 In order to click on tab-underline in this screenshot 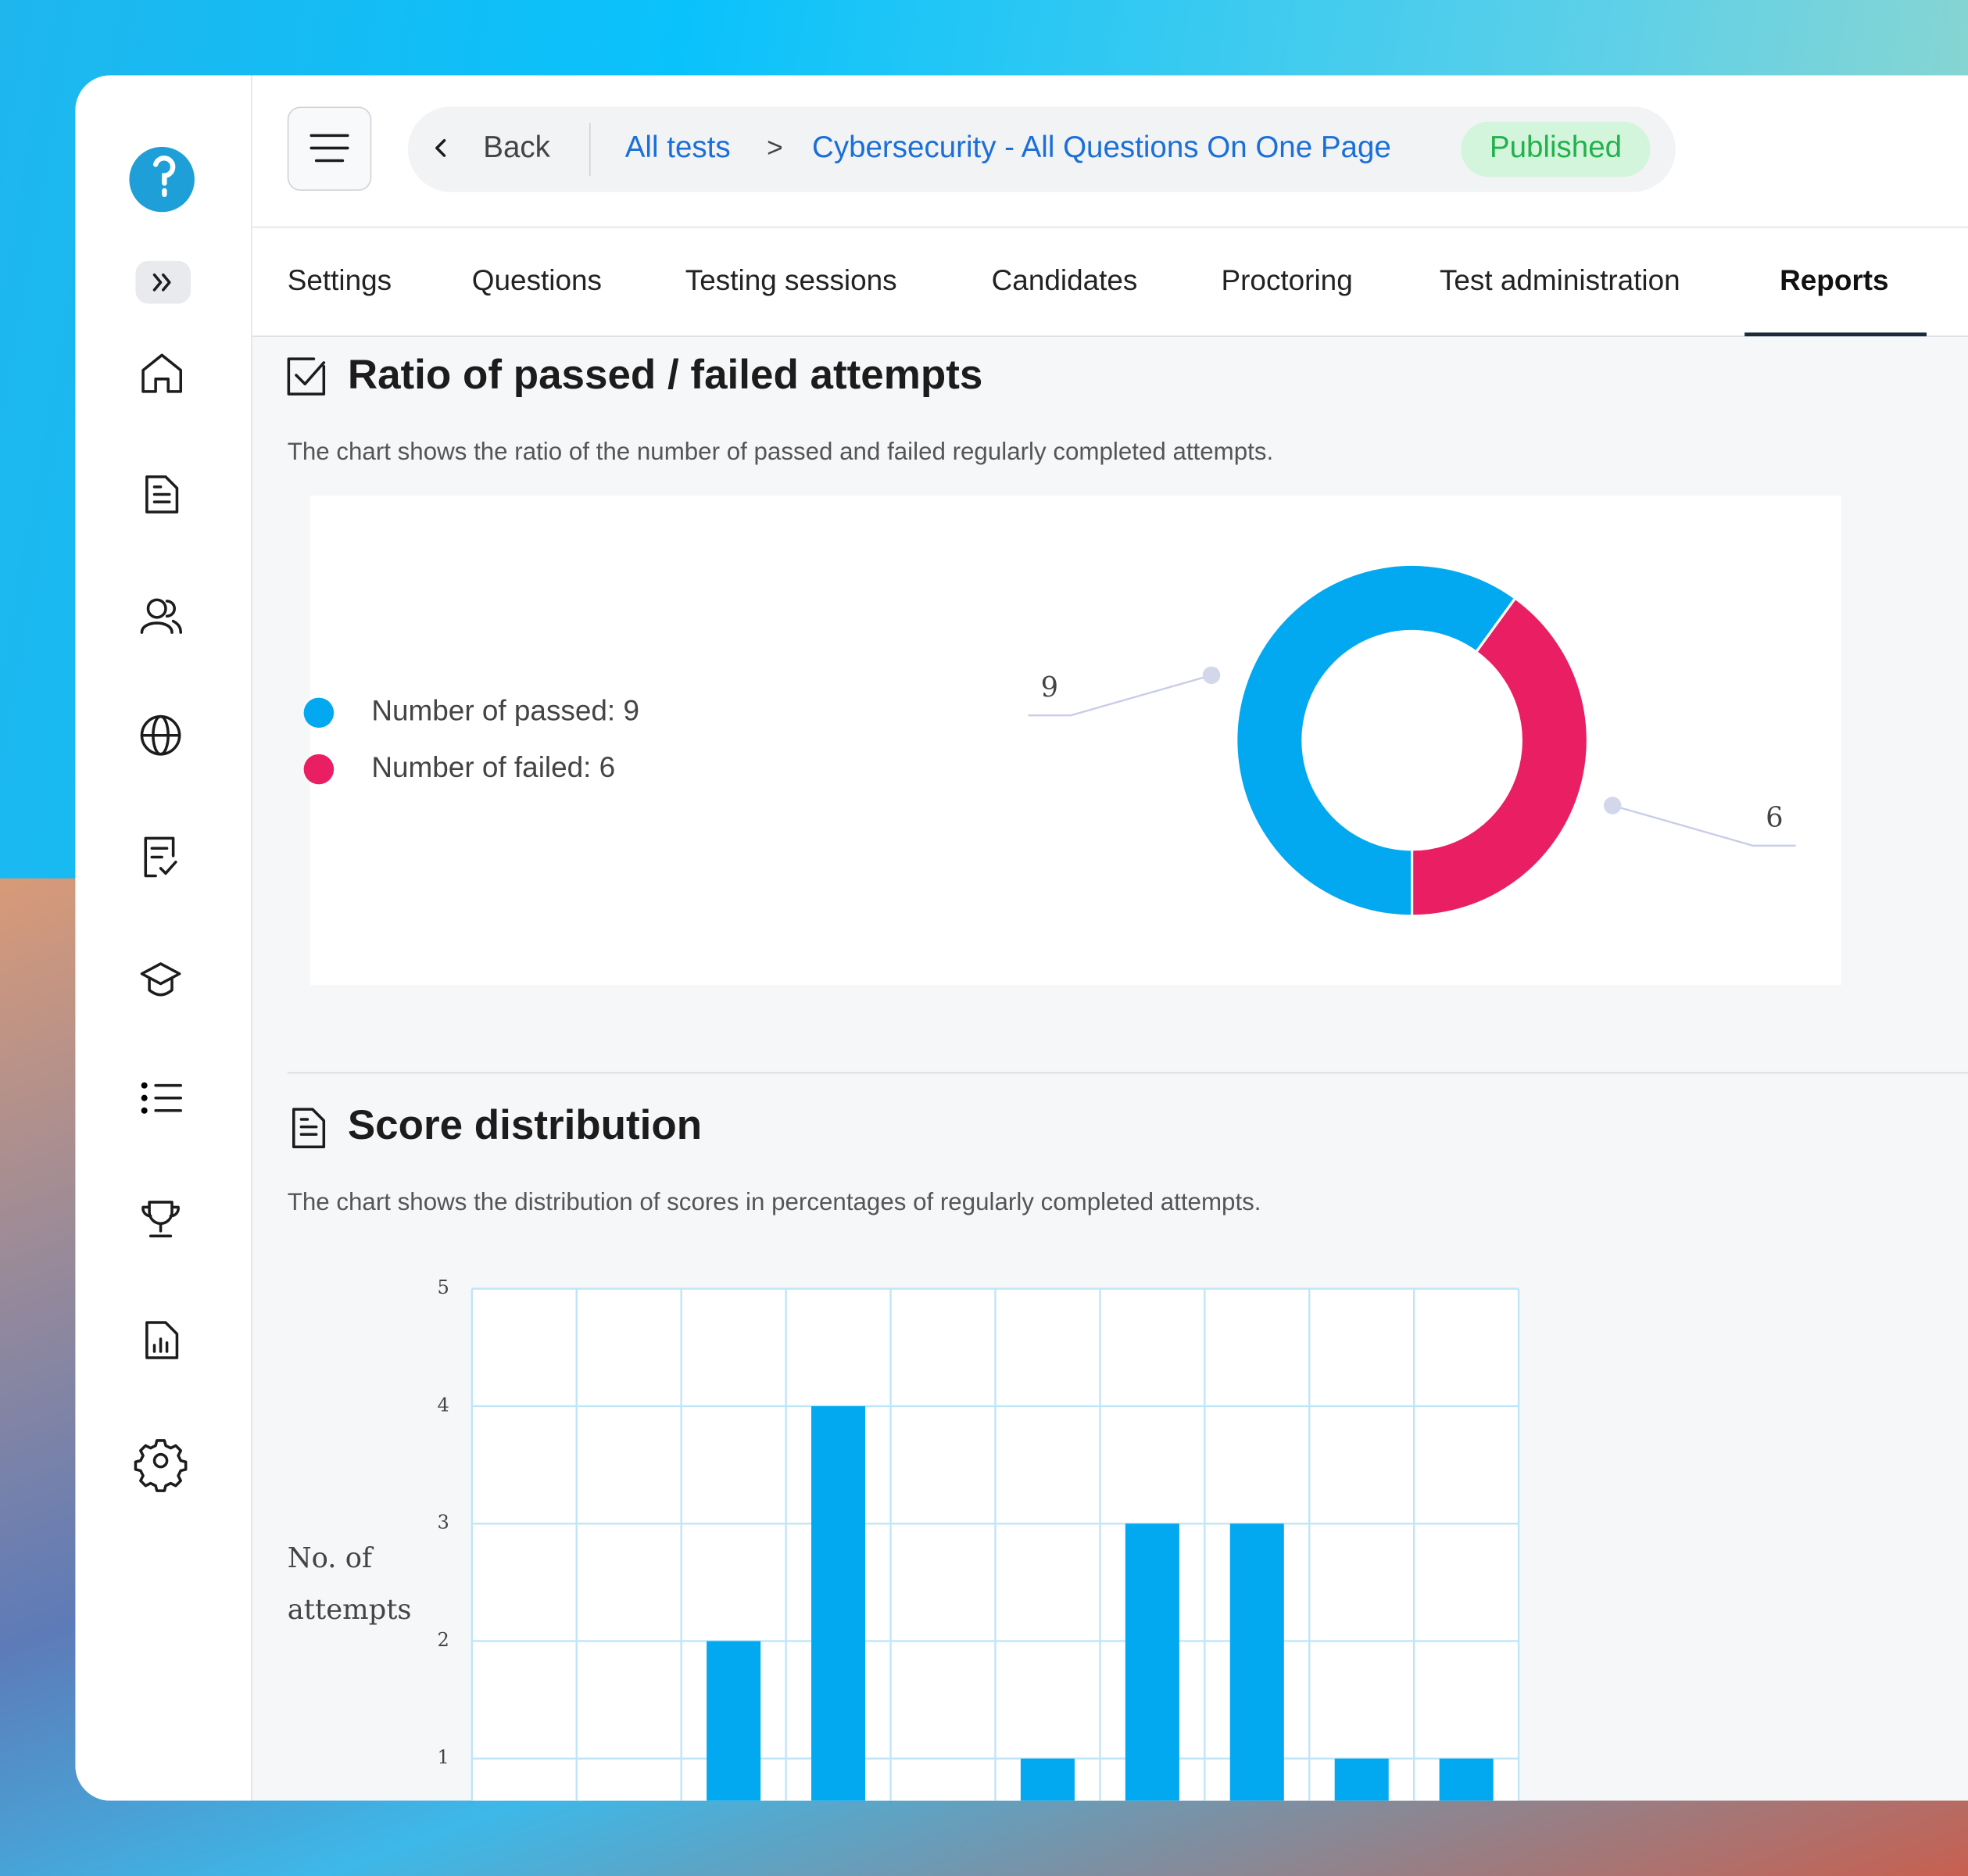, I will do `click(1835, 334)`.